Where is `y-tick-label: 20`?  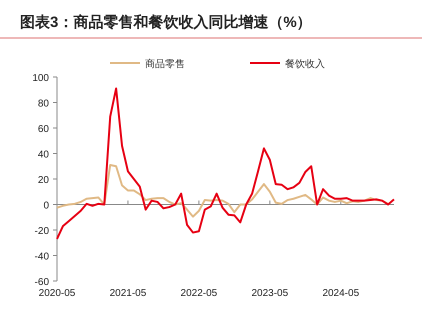
y-tick-label: 20 is located at coordinates (44, 180).